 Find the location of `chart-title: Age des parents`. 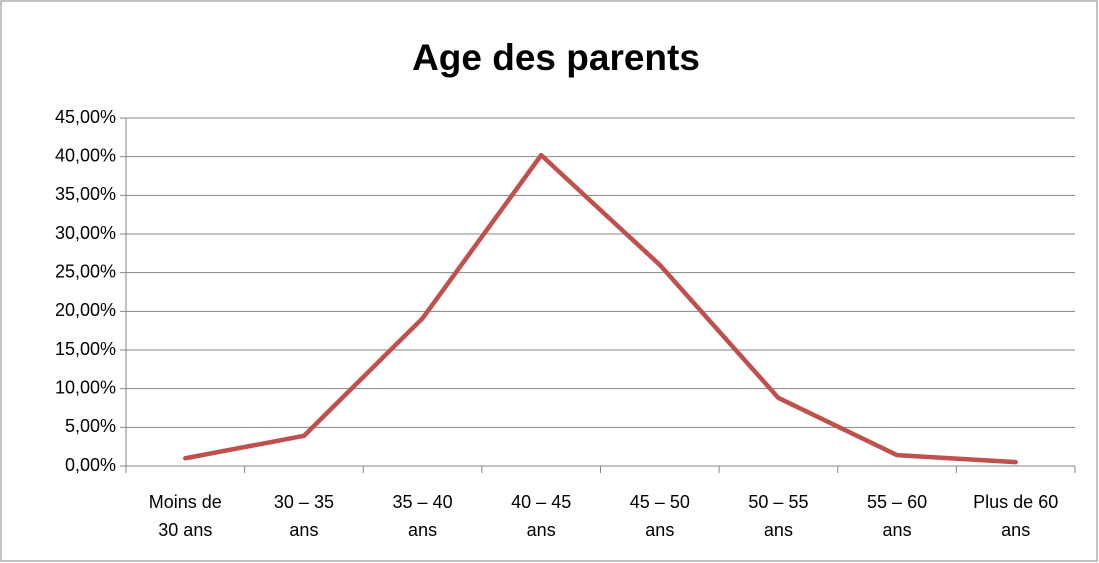

chart-title: Age des parents is located at coordinates (556, 57).